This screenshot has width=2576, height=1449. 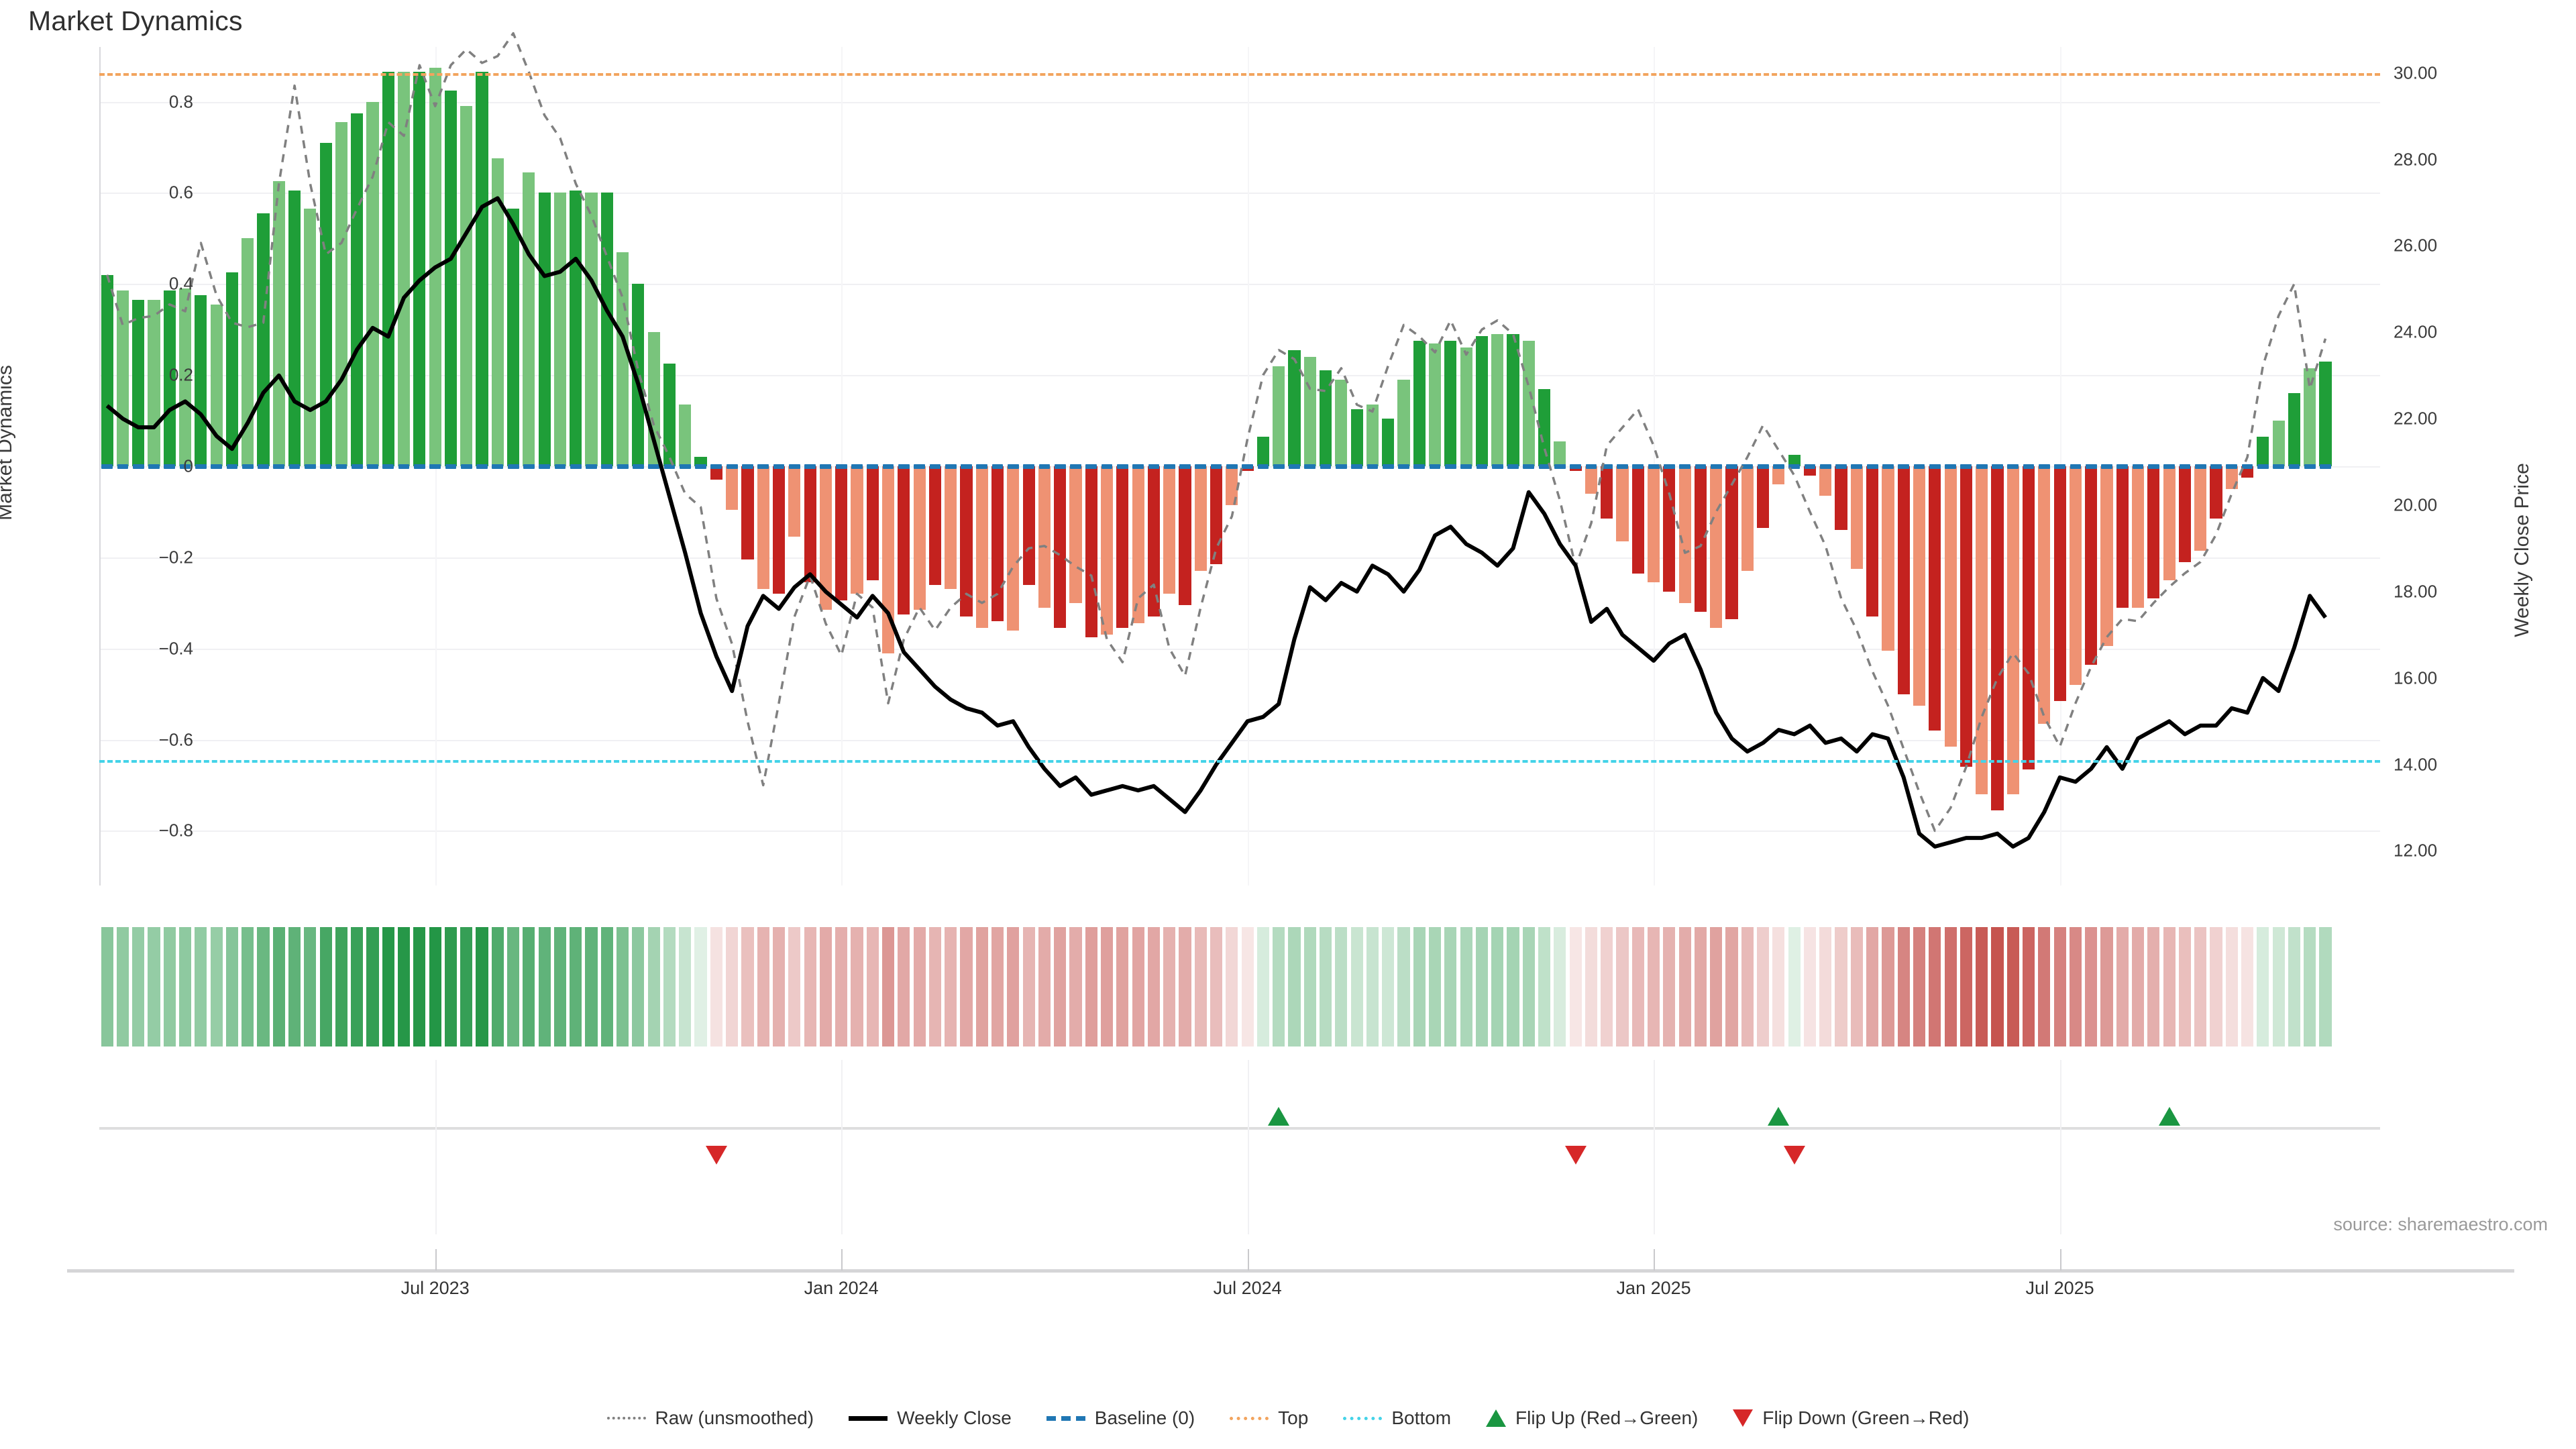 I want to click on legend-item: Bottom, so click(x=1397, y=1418).